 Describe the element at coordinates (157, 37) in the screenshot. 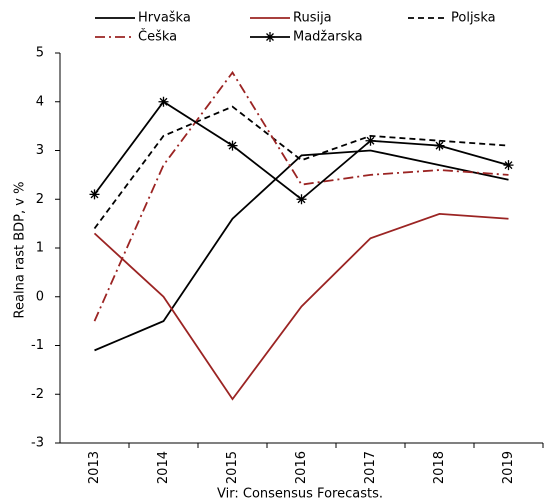

I see `legend-label: Češka` at that location.